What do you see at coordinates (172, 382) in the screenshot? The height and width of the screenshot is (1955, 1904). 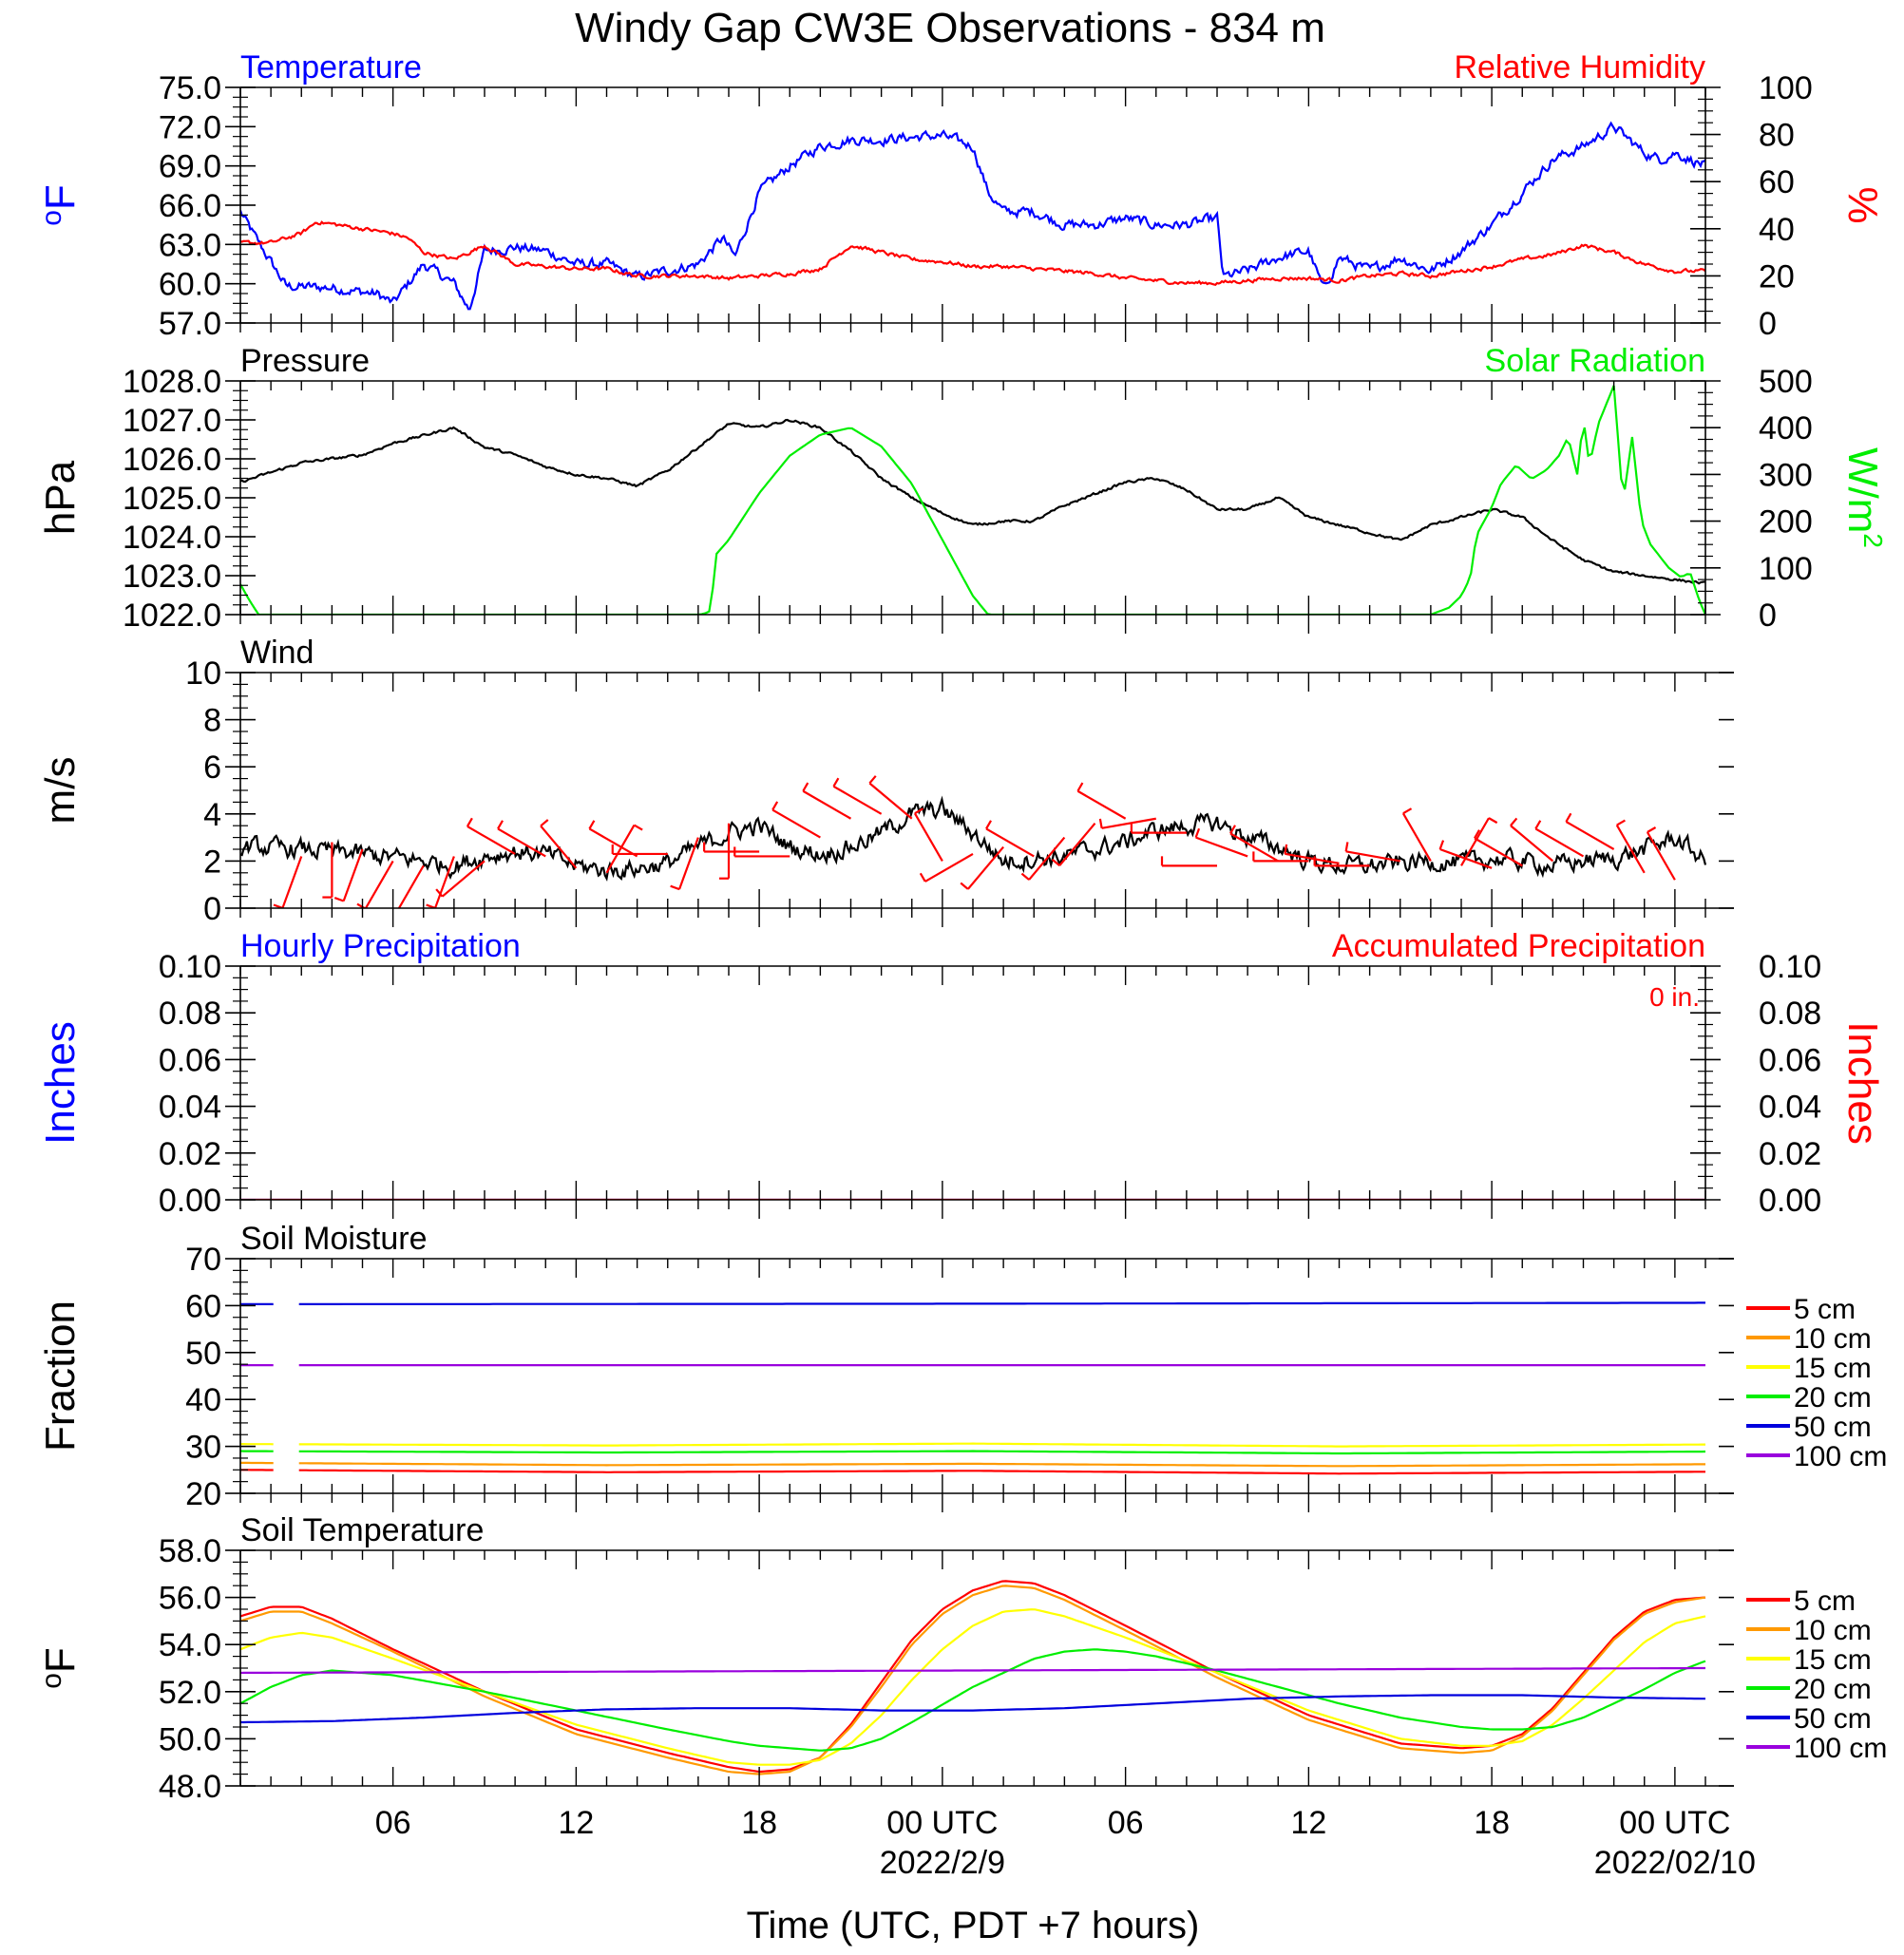 I see `y-tick-label: 1028.0` at bounding box center [172, 382].